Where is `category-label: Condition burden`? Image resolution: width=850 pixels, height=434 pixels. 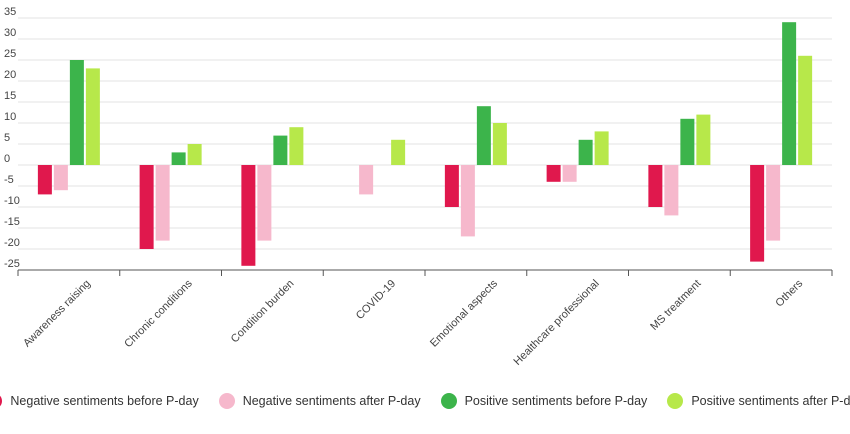
category-label: Condition burden is located at coordinates (263, 312).